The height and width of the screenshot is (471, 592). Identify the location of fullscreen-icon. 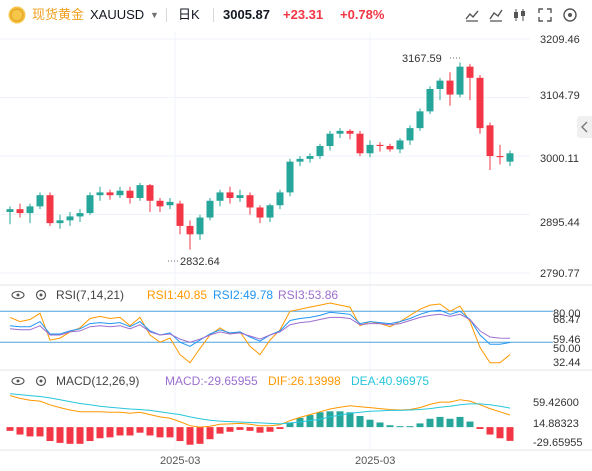
(545, 15).